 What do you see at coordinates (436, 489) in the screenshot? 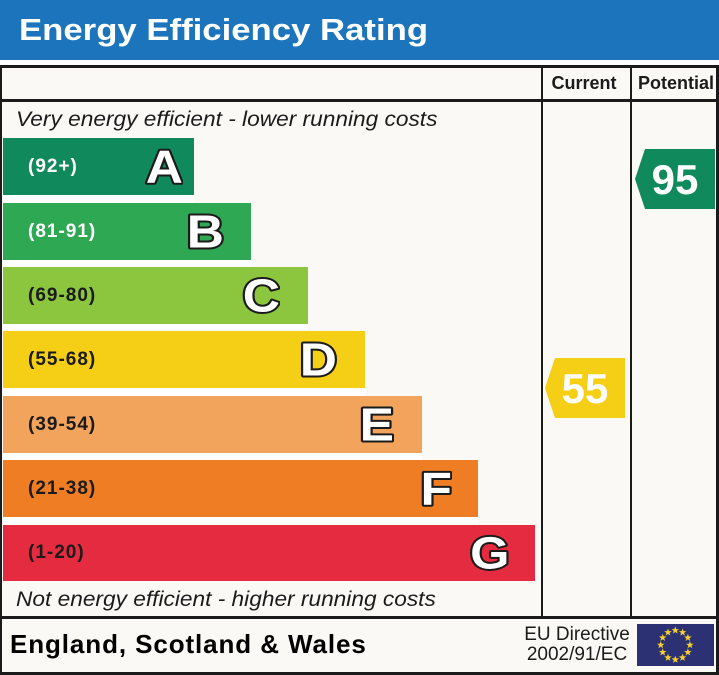
I see `svg-text: F` at bounding box center [436, 489].